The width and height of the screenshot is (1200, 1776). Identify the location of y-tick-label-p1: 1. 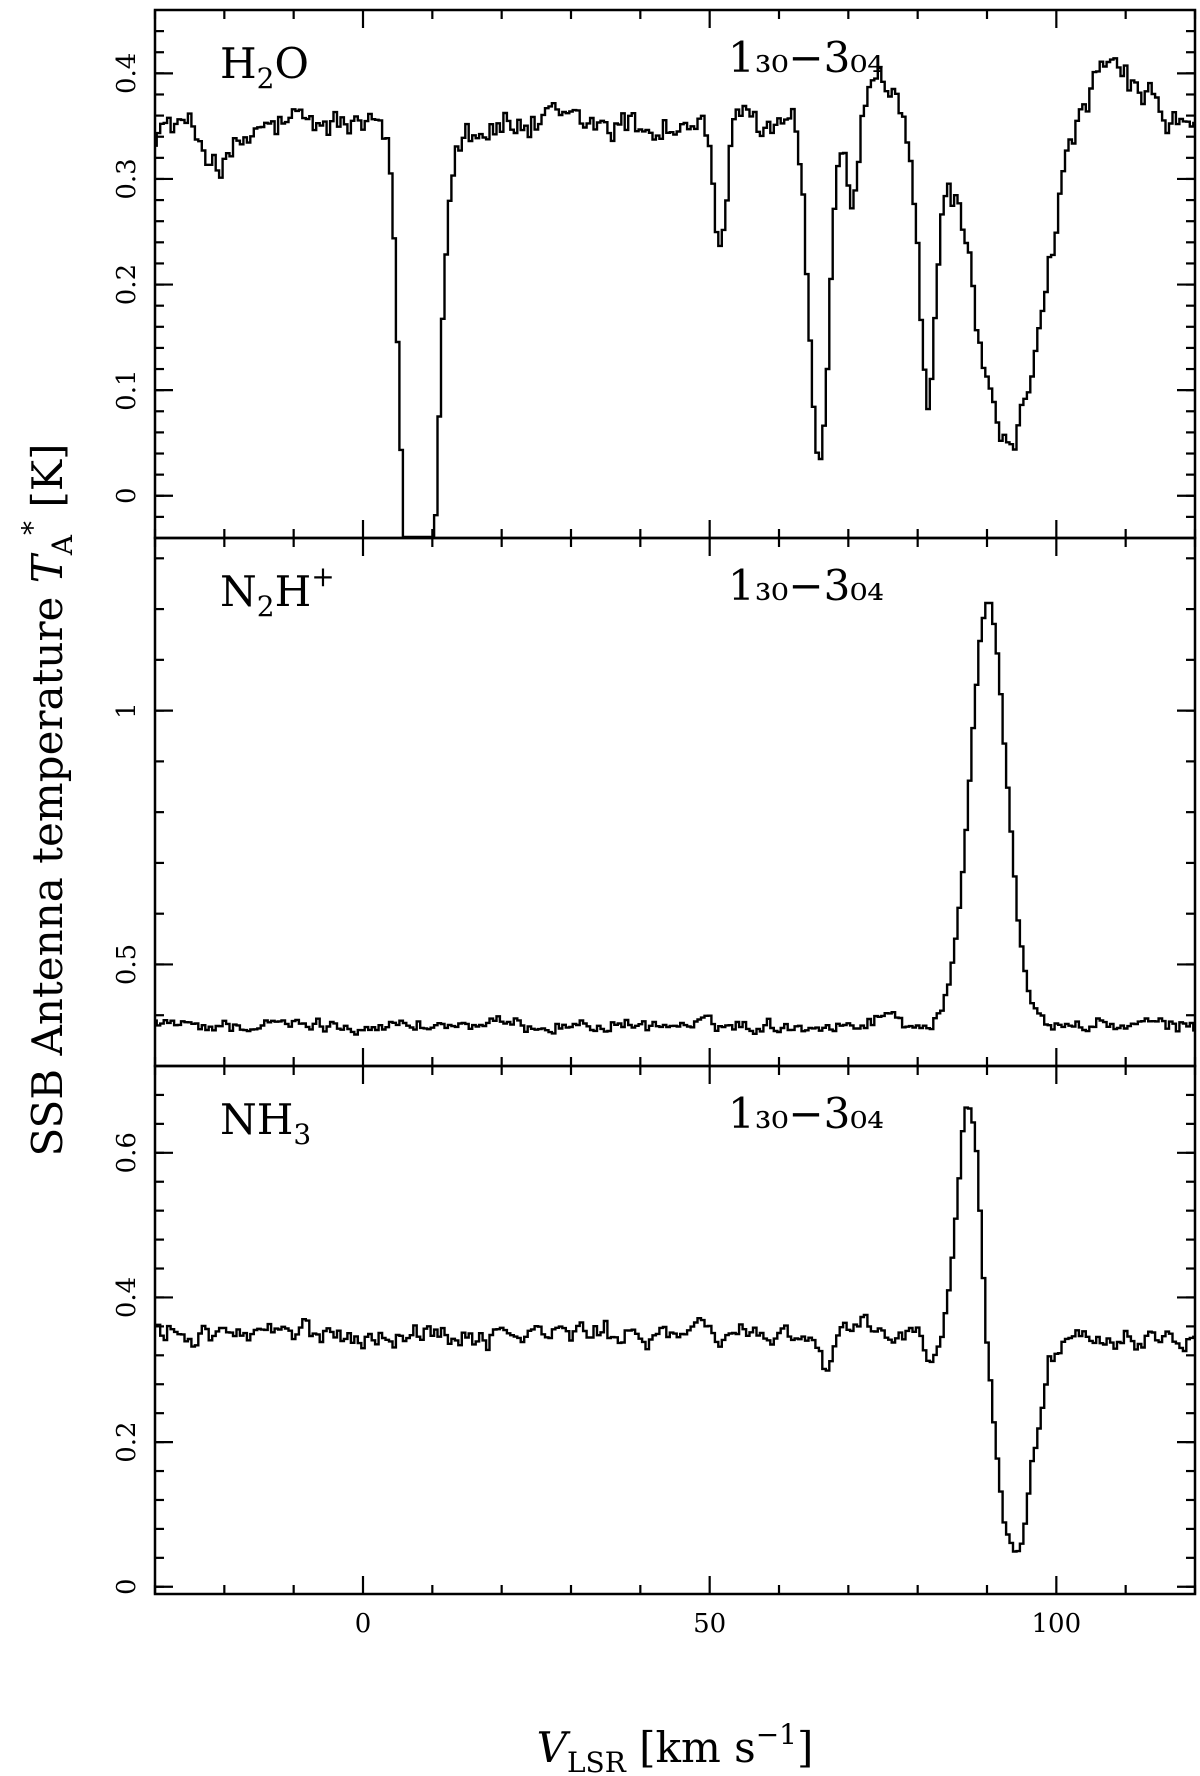
(127, 710).